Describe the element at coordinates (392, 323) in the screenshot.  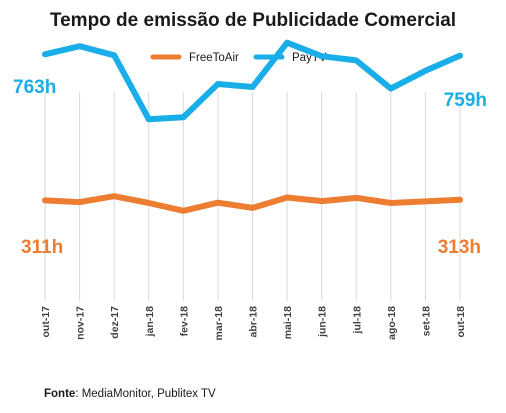
I see `tick-label-ago-18: ago-18` at that location.